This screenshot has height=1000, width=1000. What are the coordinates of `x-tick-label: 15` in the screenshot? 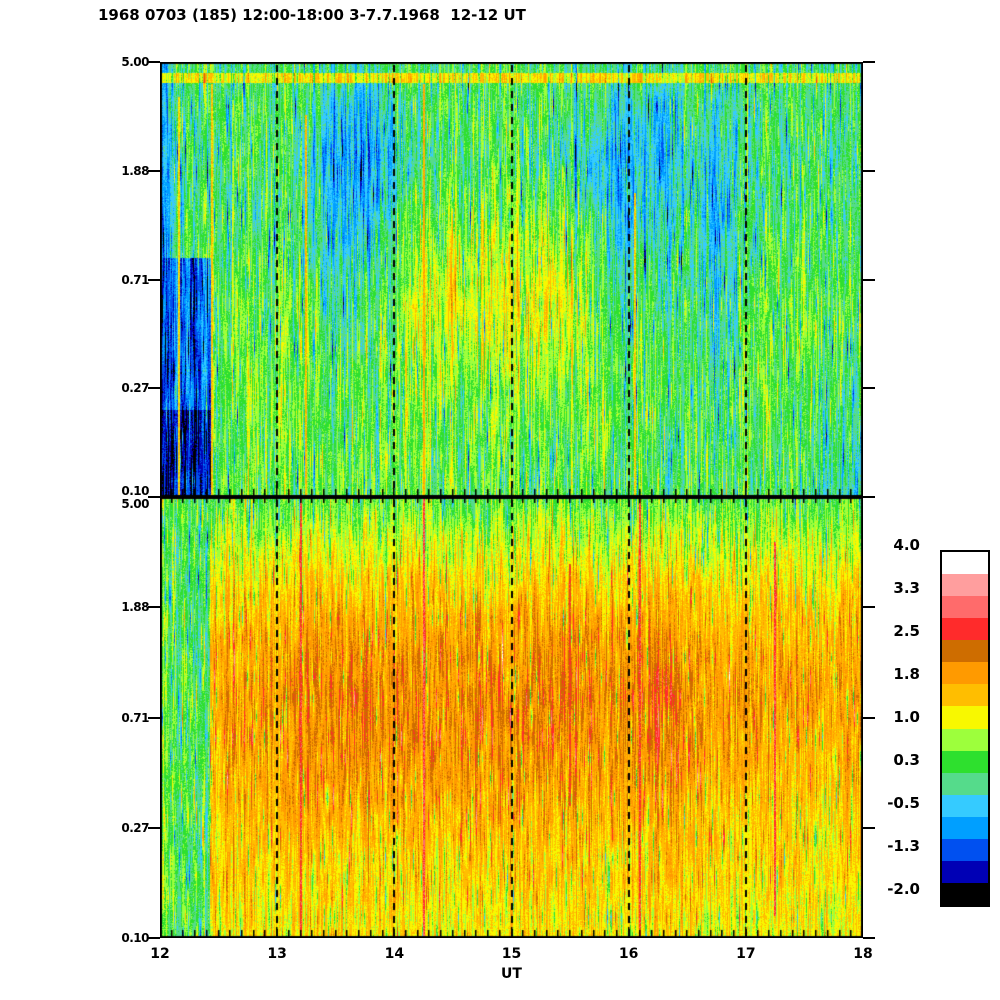 It's located at (511, 954).